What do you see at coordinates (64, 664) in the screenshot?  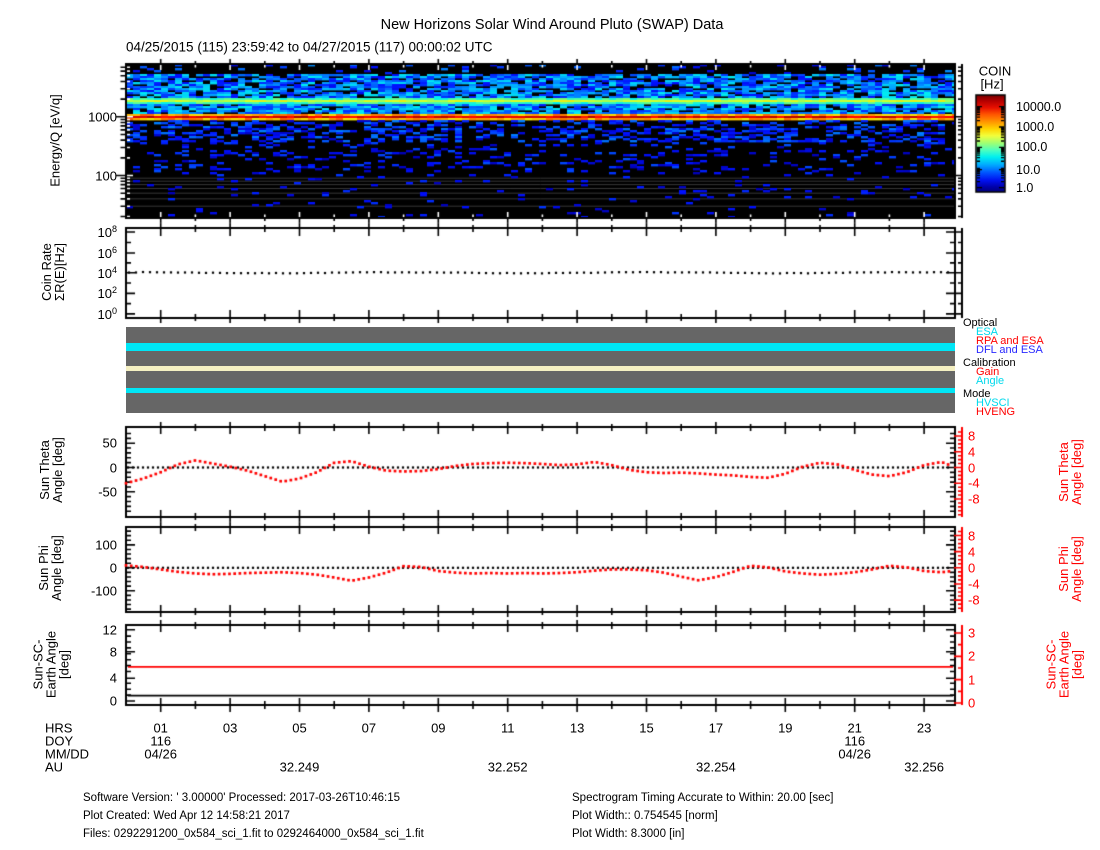 I see `sun-sc-earth-left-line3: [deg]` at bounding box center [64, 664].